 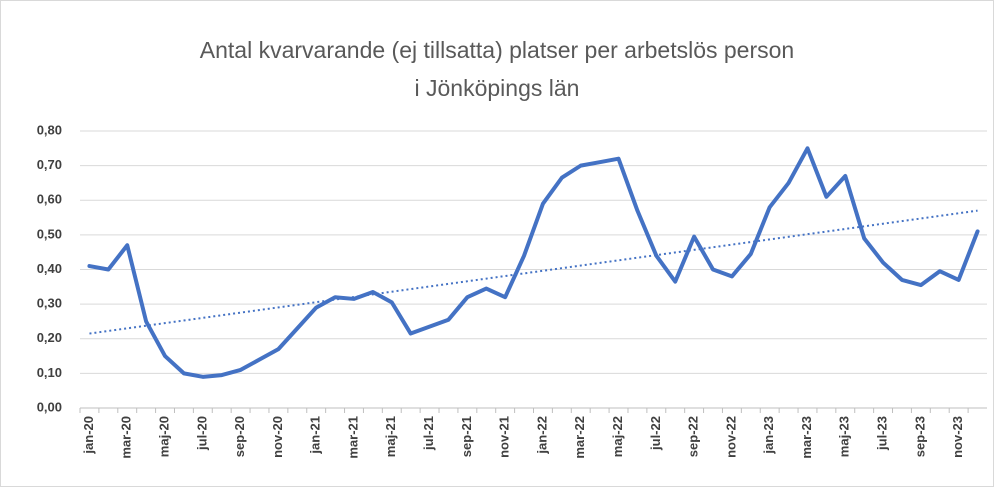 I want to click on x-tick-label: mar-20, so click(x=126, y=437).